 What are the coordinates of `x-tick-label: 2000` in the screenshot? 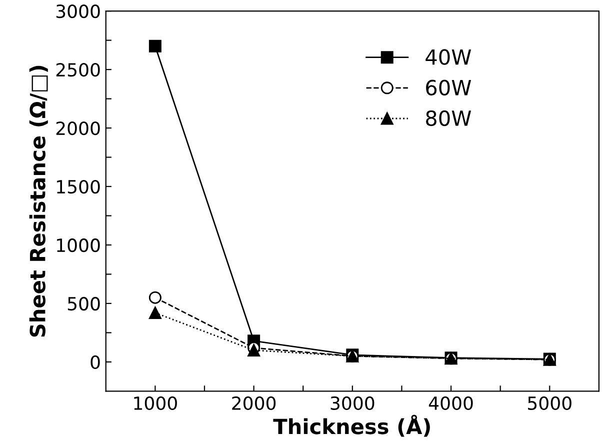 It's located at (254, 403).